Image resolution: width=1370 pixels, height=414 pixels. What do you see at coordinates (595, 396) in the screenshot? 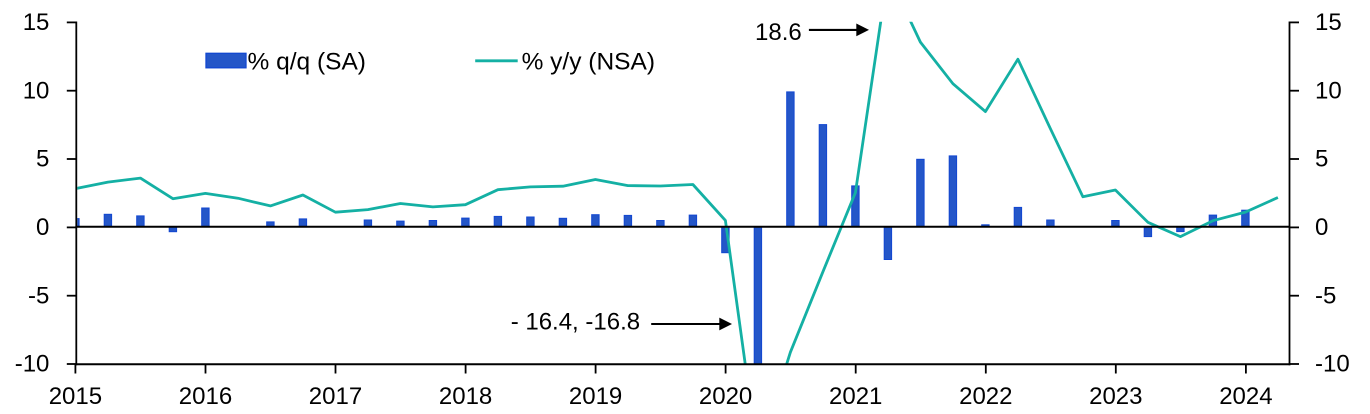
I see `svg-text: 2019` at bounding box center [595, 396].